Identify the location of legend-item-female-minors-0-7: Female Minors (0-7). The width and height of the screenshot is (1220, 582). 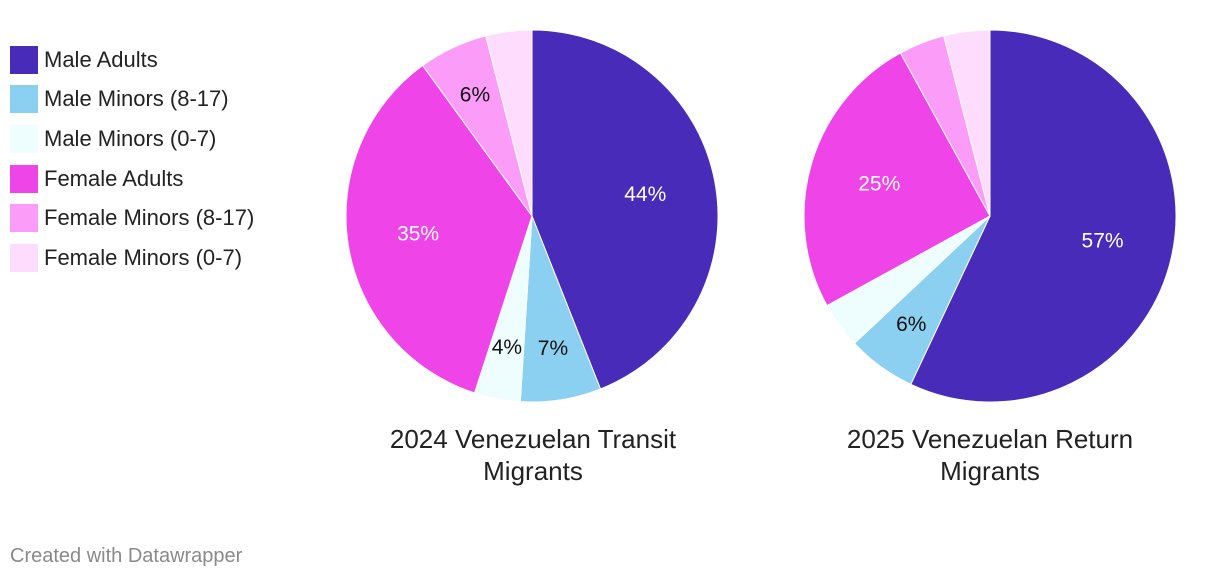
(132, 258).